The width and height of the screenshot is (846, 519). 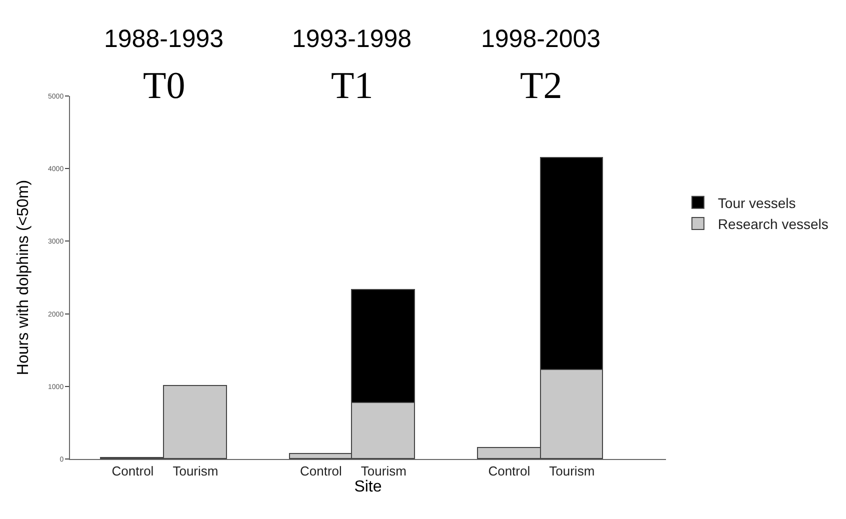 What do you see at coordinates (757, 202) in the screenshot?
I see `legend-label: Tour vessels` at bounding box center [757, 202].